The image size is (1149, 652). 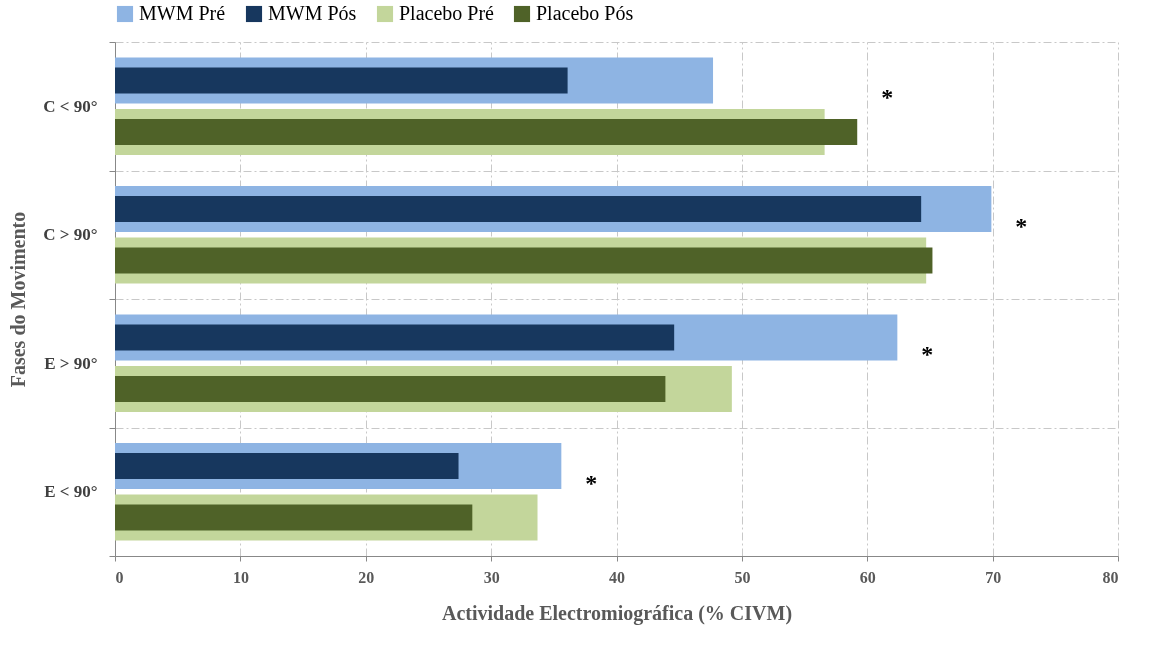 I want to click on x-tick-label: 10, so click(x=240, y=577).